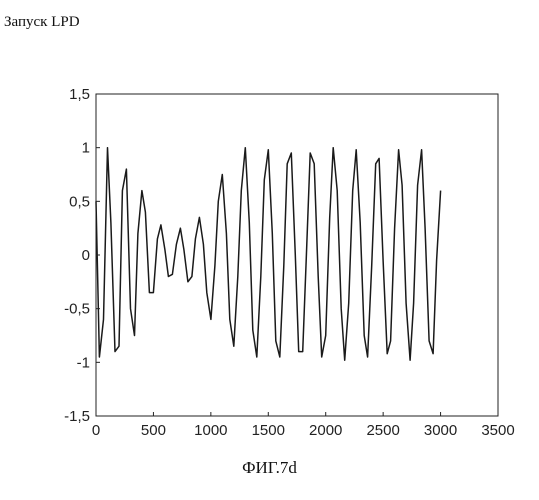 The height and width of the screenshot is (500, 539). Describe the element at coordinates (325, 430) in the screenshot. I see `x-tick-label: 2000` at that location.